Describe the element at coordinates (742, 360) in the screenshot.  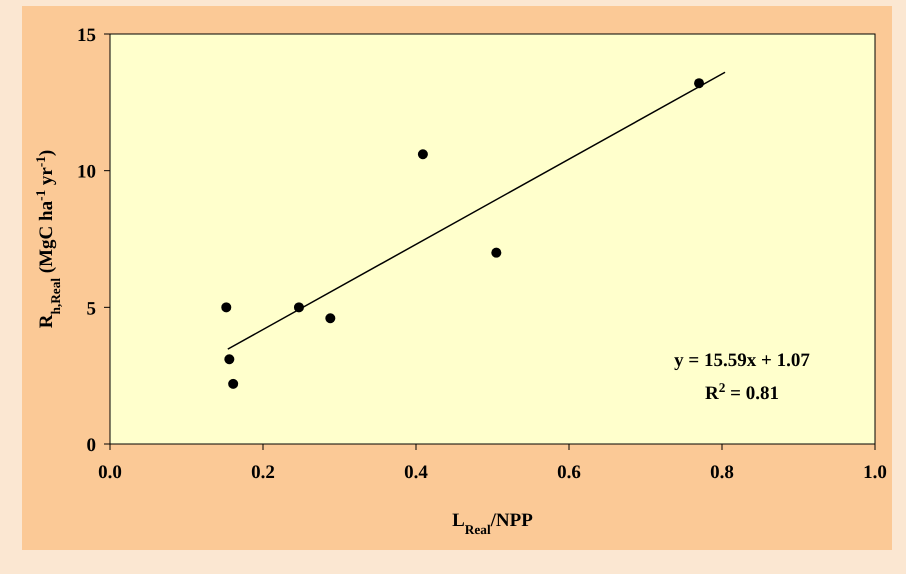
I see `annotation: y = 15.59x + 1.07` at that location.